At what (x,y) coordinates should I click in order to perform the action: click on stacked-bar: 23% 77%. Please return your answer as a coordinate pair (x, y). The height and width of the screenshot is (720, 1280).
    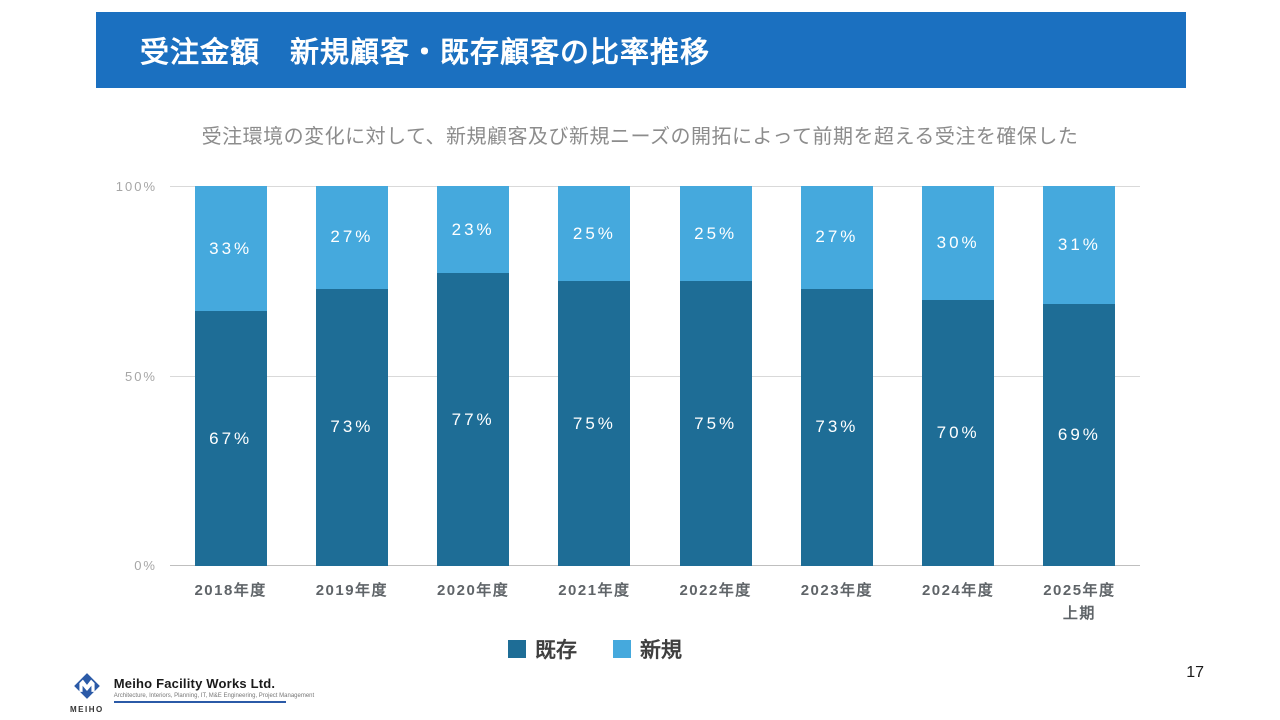
    Looking at the image, I should click on (473, 376).